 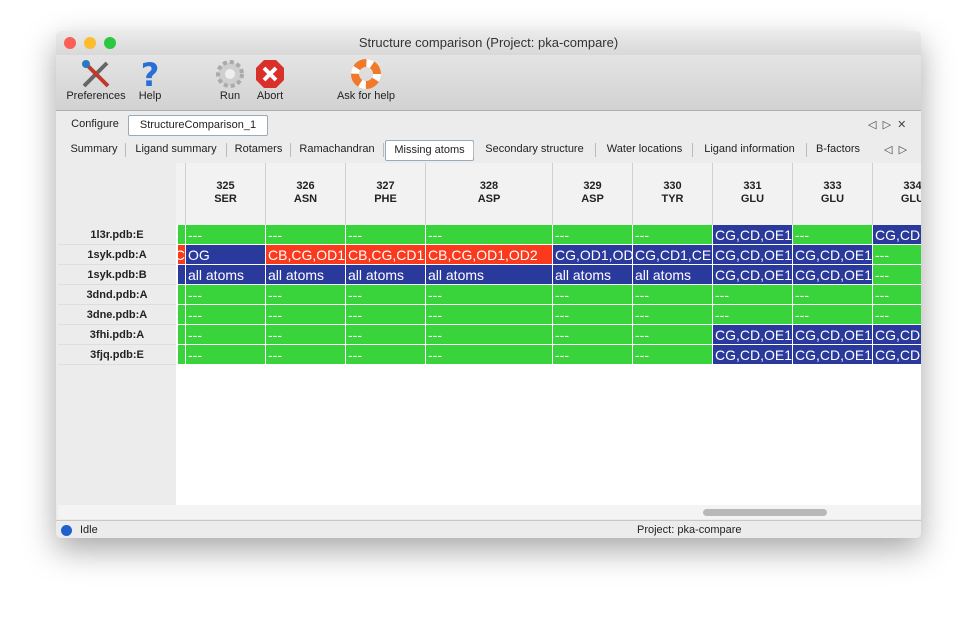 I want to click on subtab-controls: ◁ ▷, so click(x=896, y=150).